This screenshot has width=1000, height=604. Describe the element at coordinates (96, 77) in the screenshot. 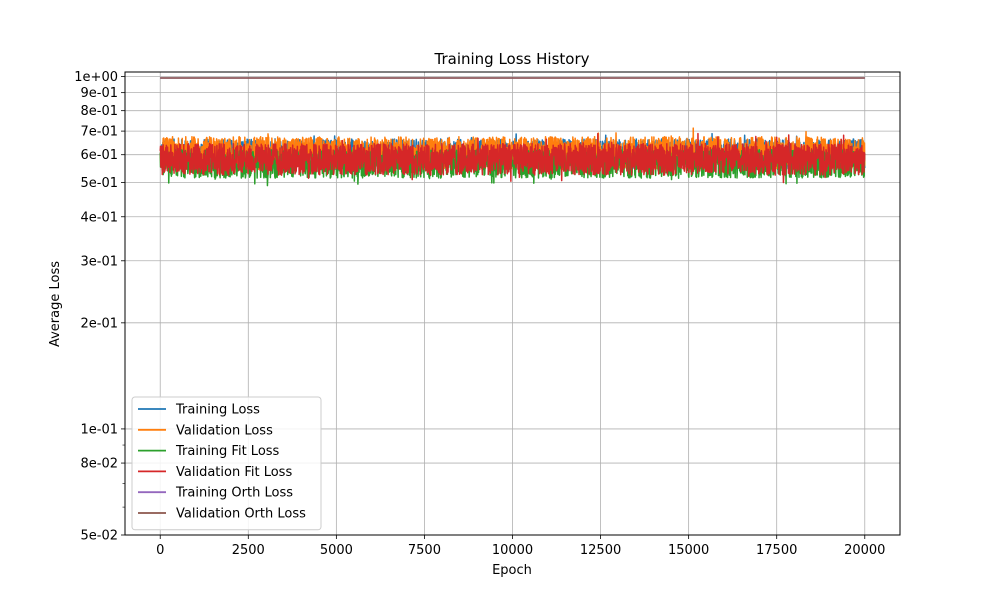

I see `y-tick-label: 1e+00` at that location.